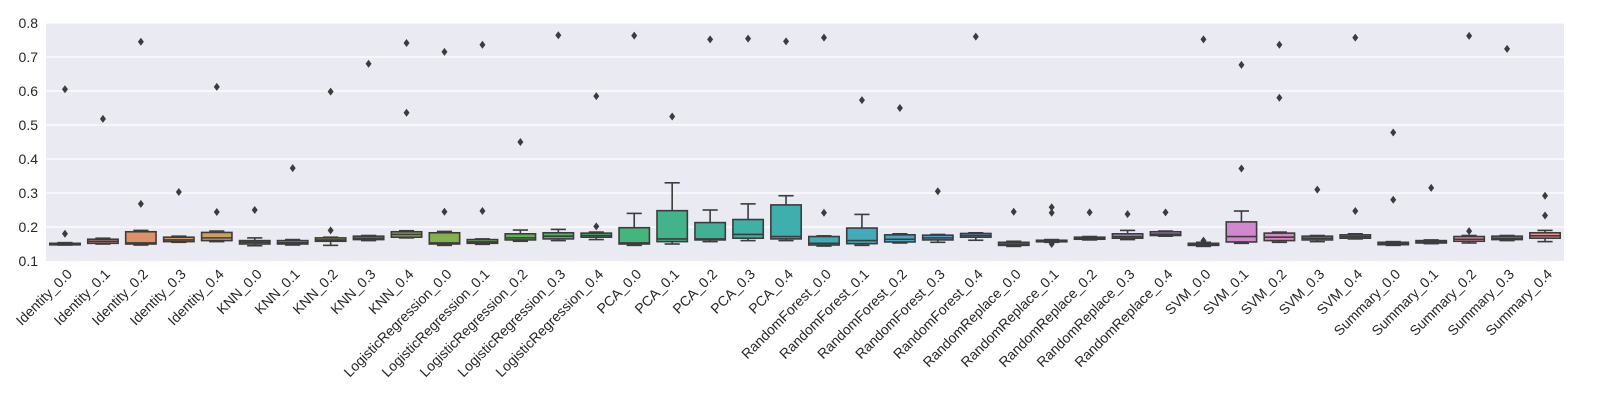  Describe the element at coordinates (29, 91) in the screenshot. I see `y-tick-label: 0.6` at that location.